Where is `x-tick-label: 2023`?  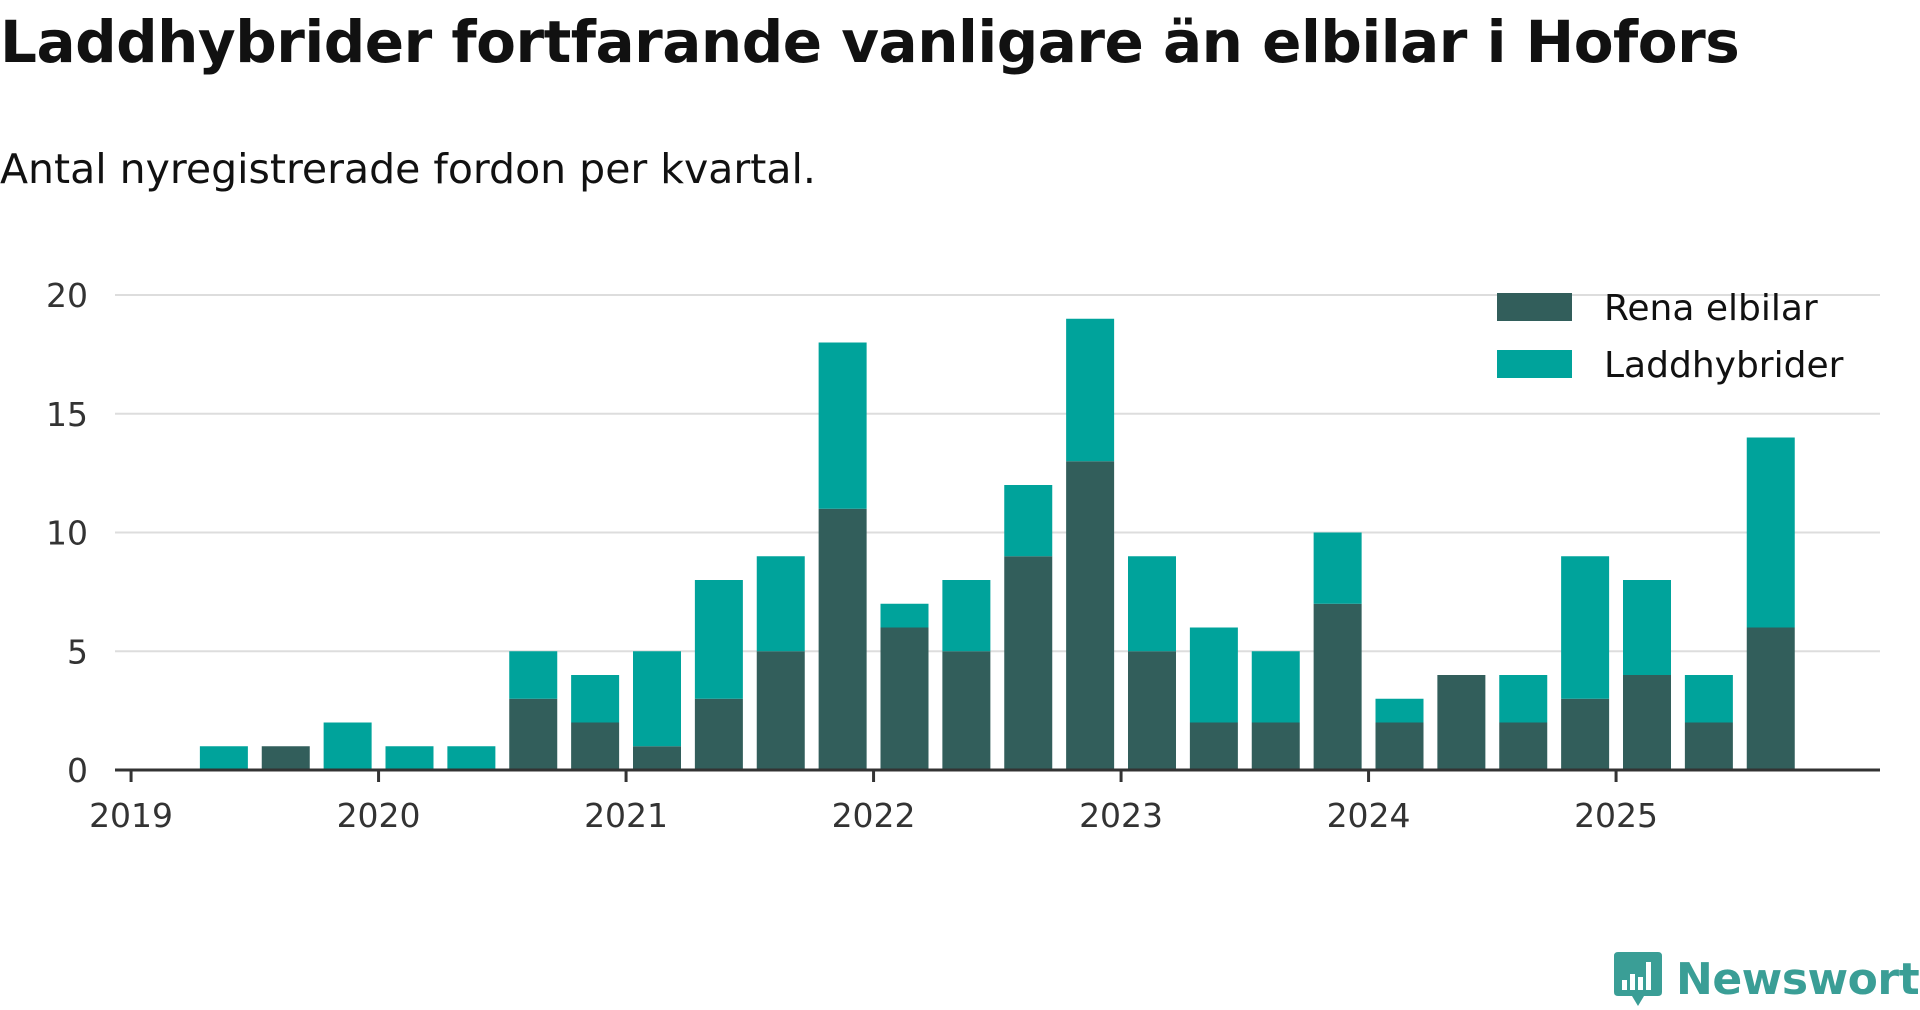 x-tick-label: 2023 is located at coordinates (1121, 815).